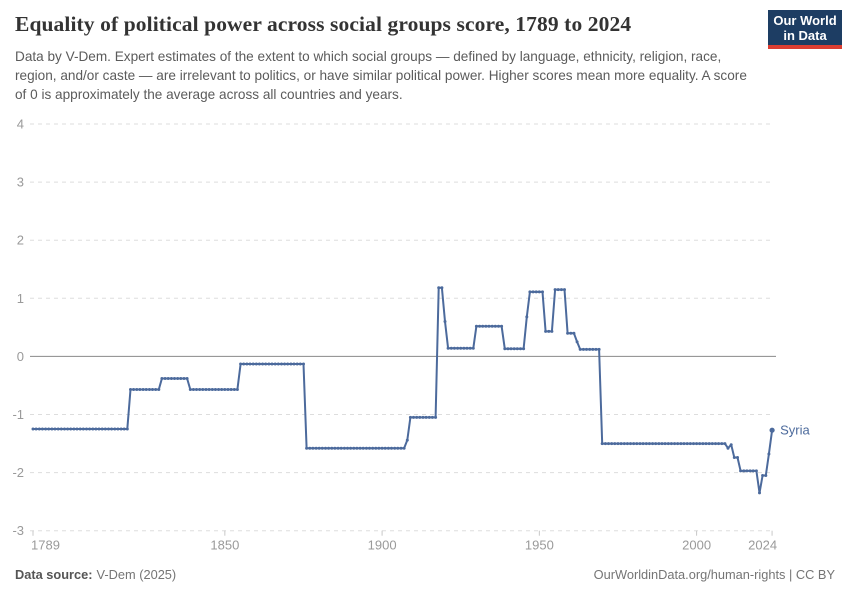 The image size is (850, 600). I want to click on credit-link: OurWorldinData.org/human-rights | CC BY, so click(714, 574).